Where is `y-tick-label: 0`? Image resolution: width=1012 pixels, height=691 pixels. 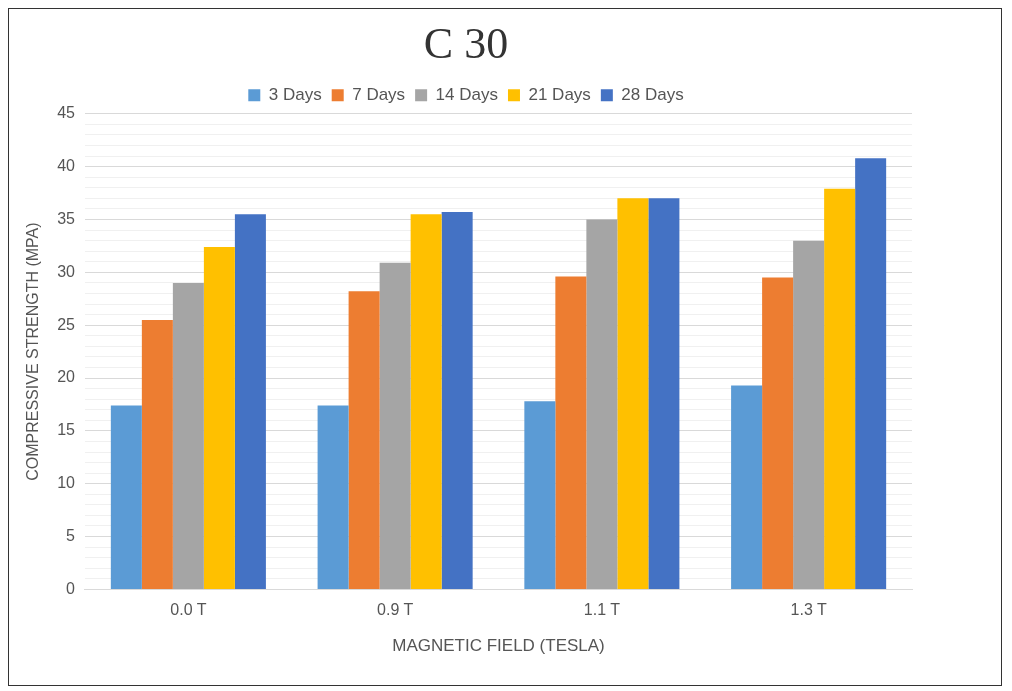 y-tick-label: 0 is located at coordinates (71, 588).